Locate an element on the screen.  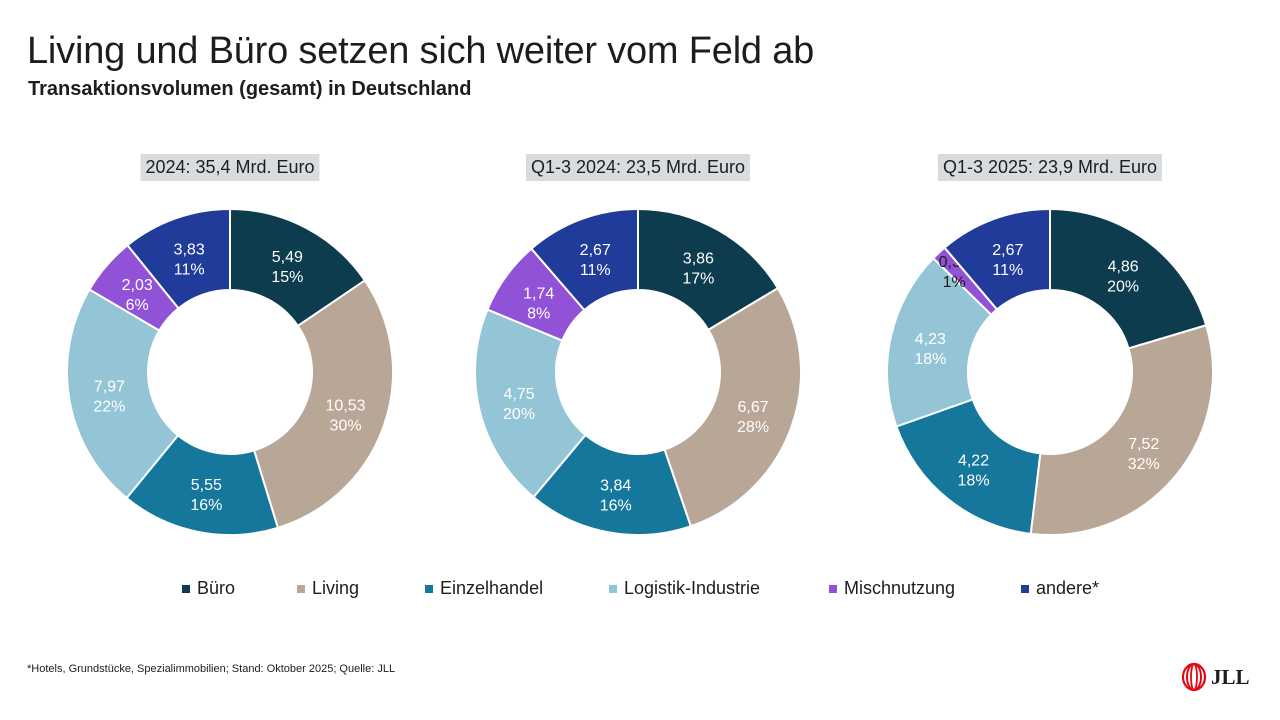
value-label-living: 6,67 is located at coordinates (752, 407).